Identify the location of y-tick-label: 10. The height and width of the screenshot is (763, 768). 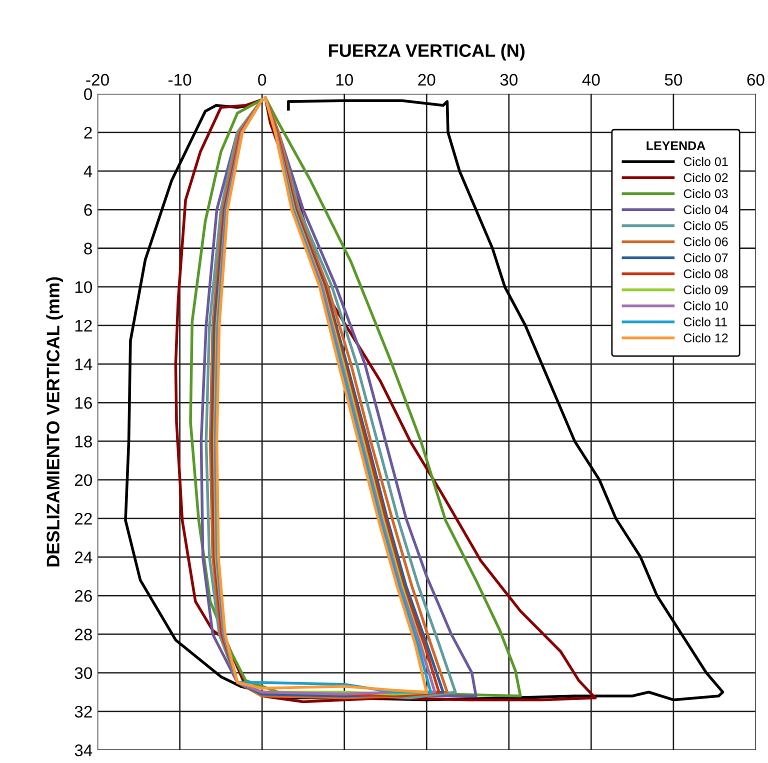
(83, 287).